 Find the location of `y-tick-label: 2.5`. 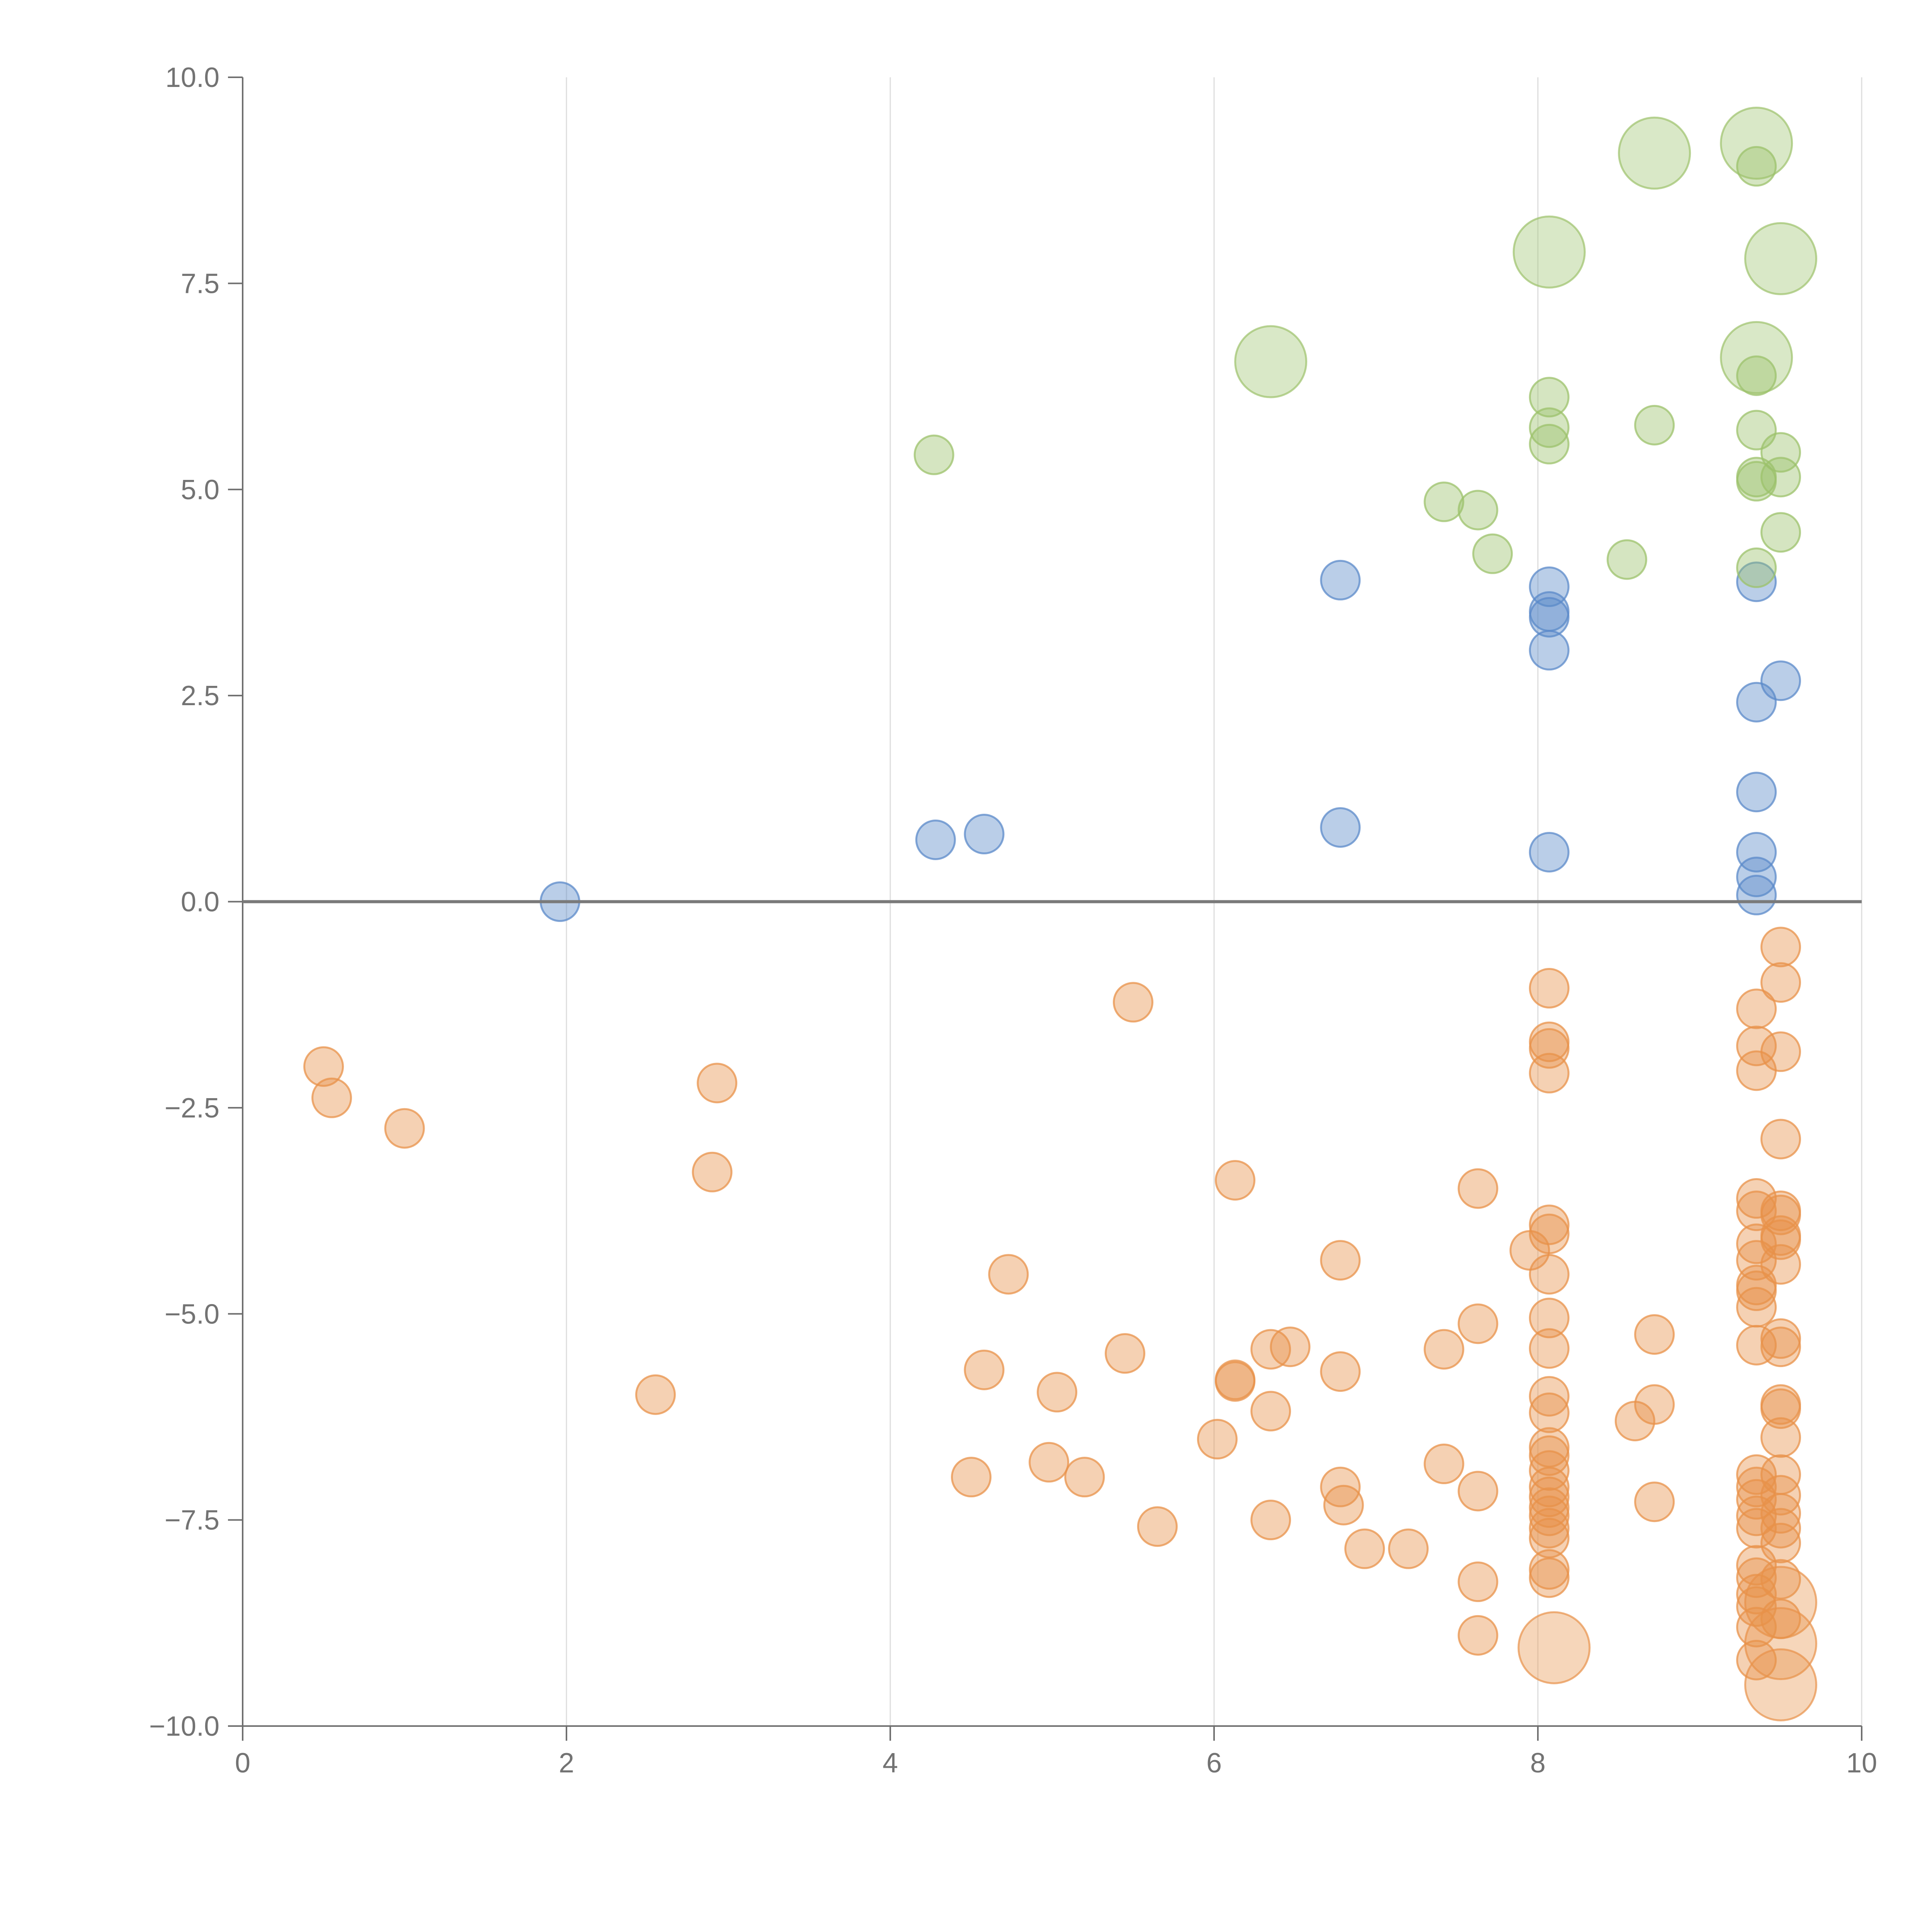

y-tick-label: 2.5 is located at coordinates (200, 695).